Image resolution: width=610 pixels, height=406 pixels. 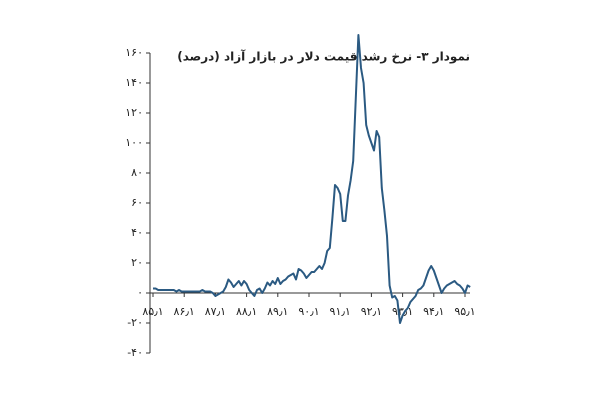 What do you see at coordinates (134, 142) in the screenshot?
I see `y-tick-label: ۱۰۰` at bounding box center [134, 142].